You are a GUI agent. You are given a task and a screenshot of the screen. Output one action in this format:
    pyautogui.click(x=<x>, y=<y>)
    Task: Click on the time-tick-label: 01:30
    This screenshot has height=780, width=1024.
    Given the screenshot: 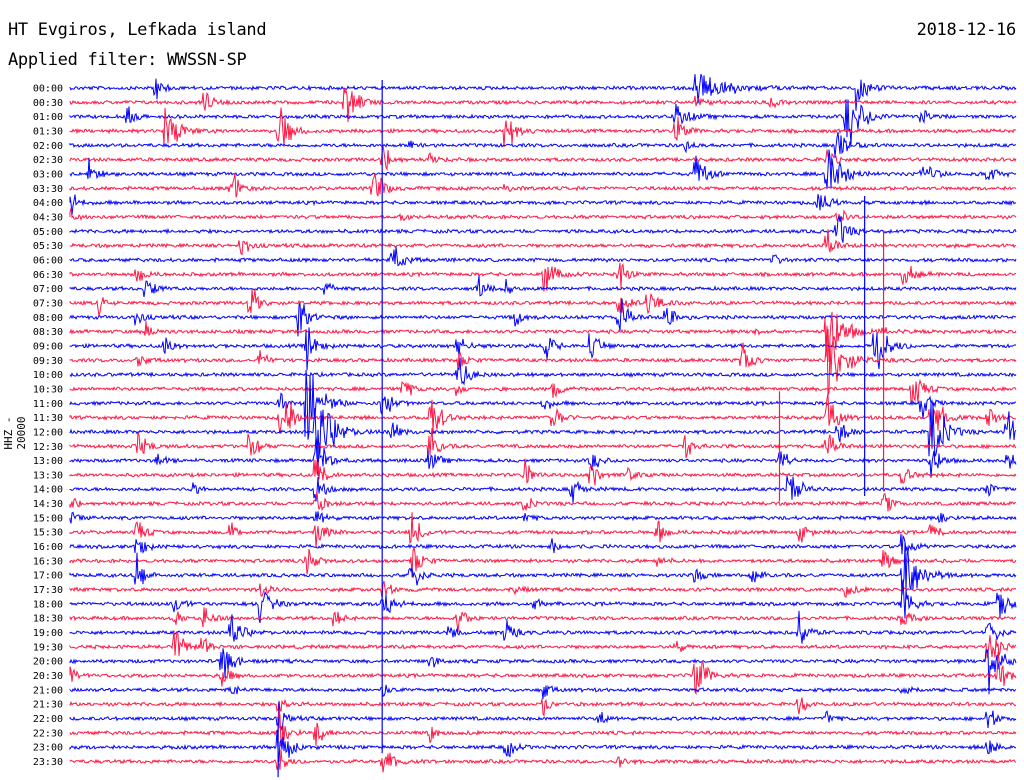 What is the action you would take?
    pyautogui.click(x=48, y=131)
    